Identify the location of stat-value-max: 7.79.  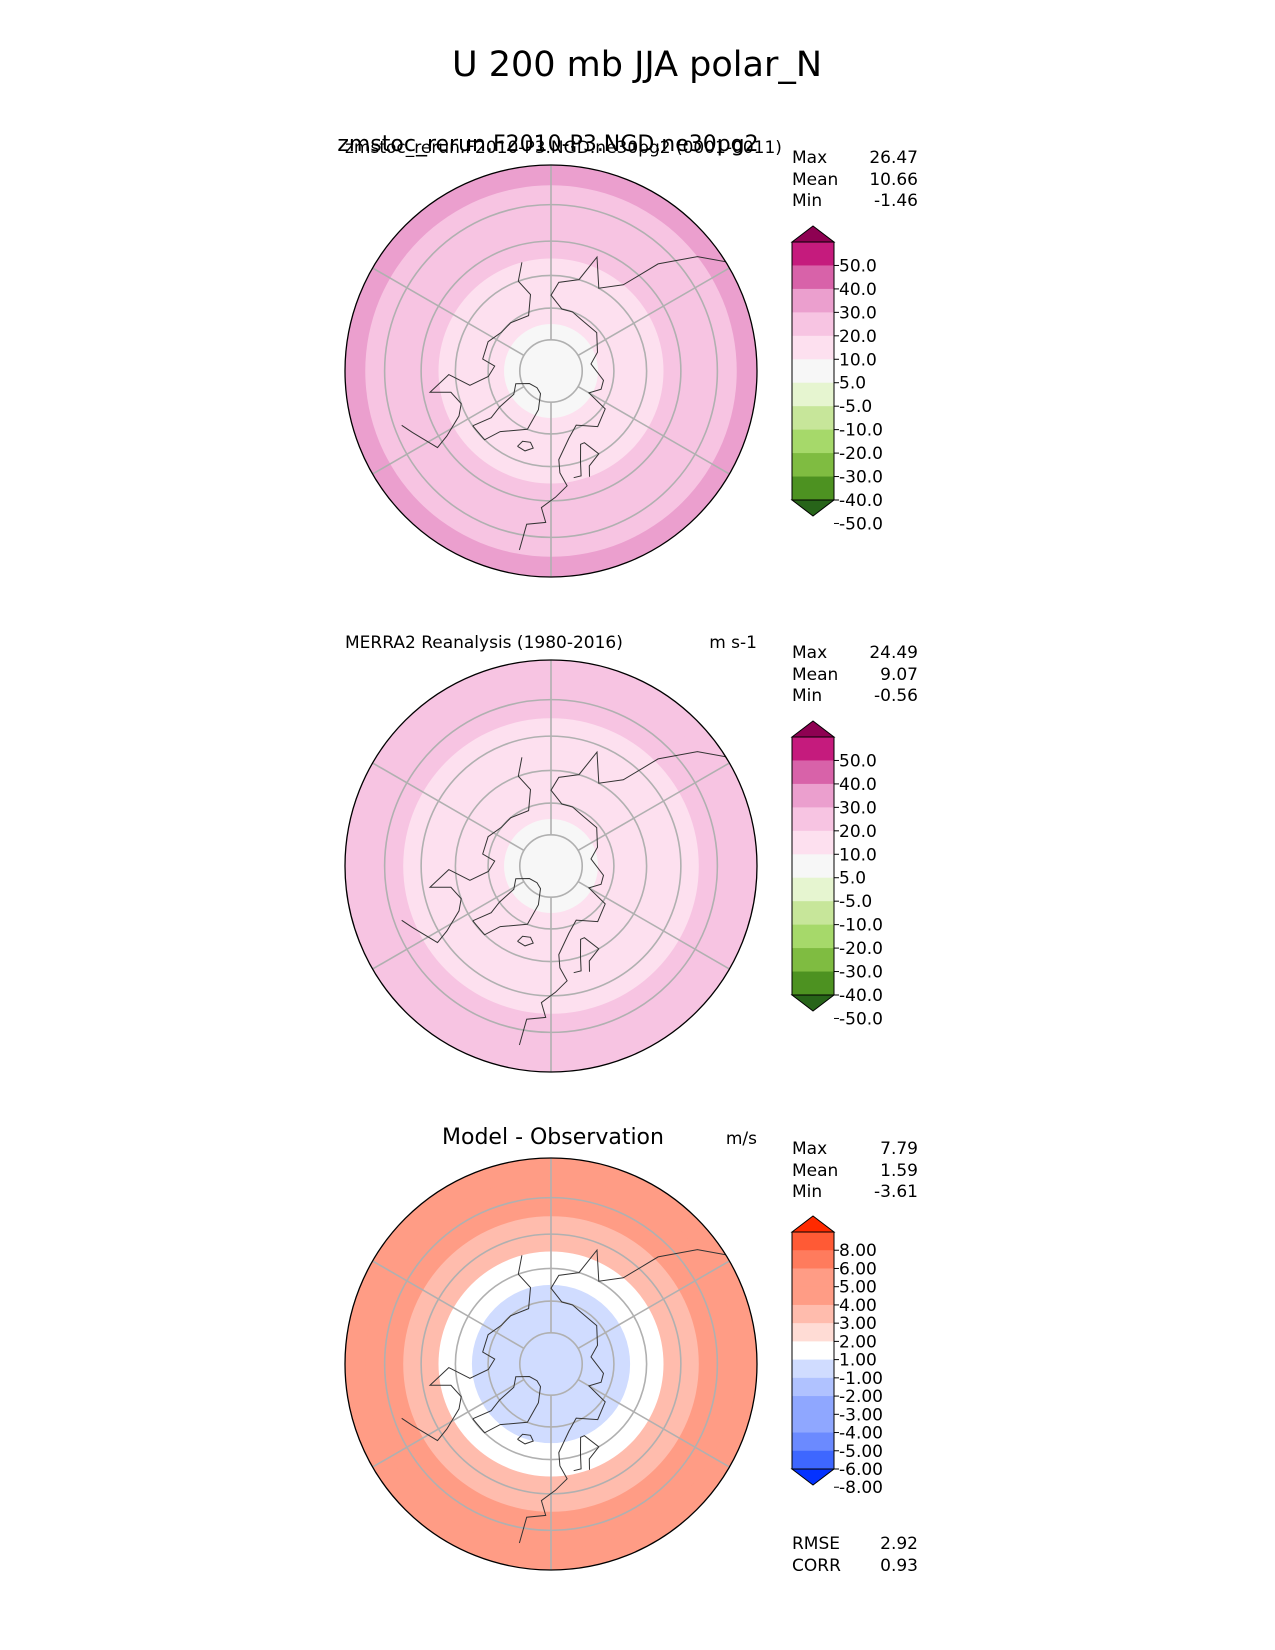
(899, 1149).